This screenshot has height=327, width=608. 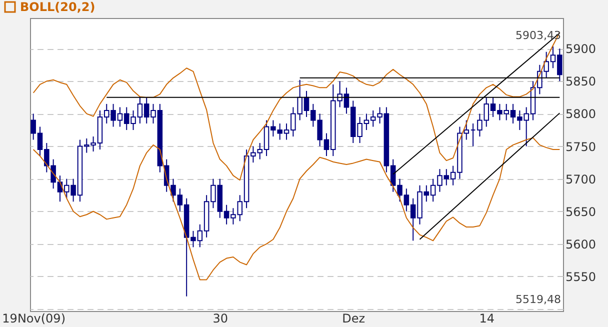 What do you see at coordinates (34, 319) in the screenshot?
I see `x-tick-label: 19Nov(09)` at bounding box center [34, 319].